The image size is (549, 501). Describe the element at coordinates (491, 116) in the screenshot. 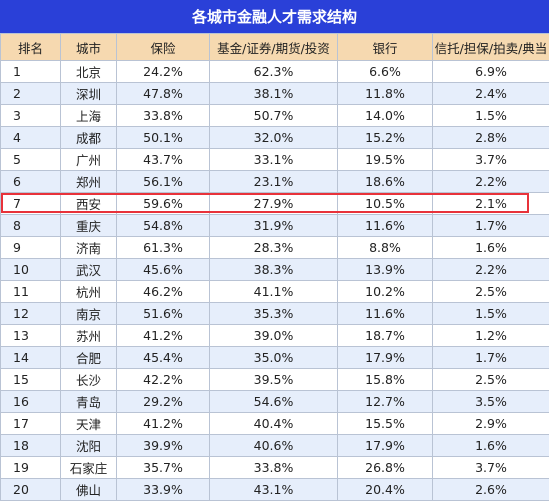

I see `trust-cell: 1.5%` at that location.